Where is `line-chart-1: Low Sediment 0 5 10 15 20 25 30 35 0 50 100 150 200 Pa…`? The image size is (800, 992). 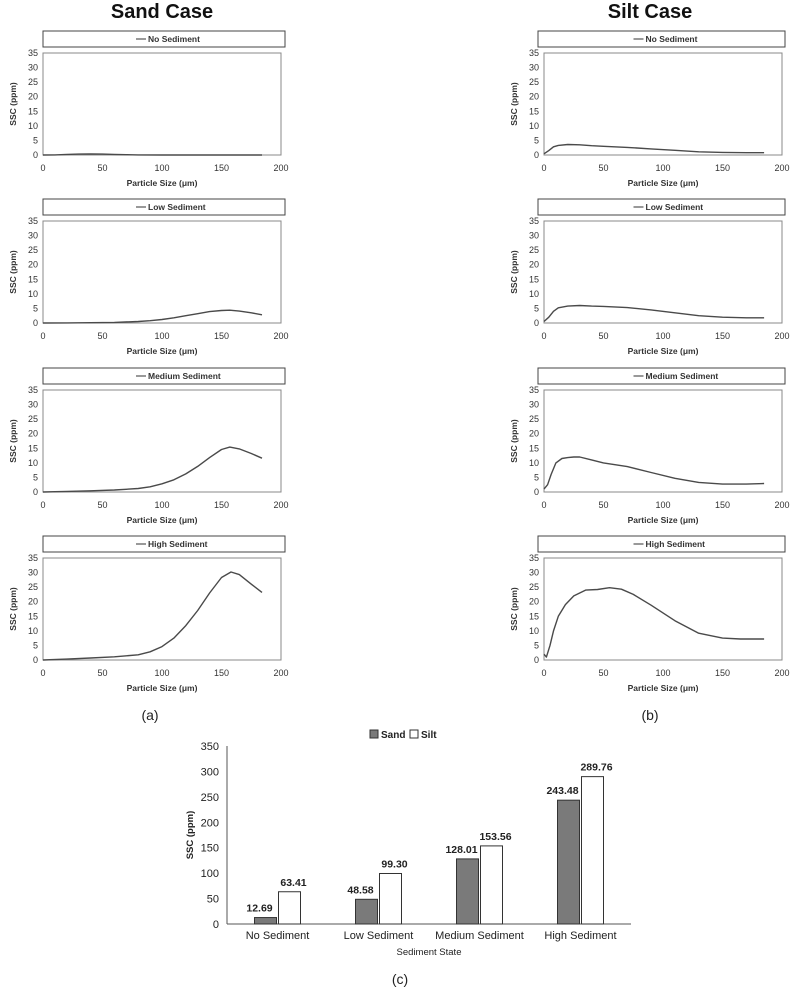 line-chart-1: Low Sediment 0 5 10 15 20 25 30 35 0 50 100 150 200 Pa… is located at coordinates (148, 277).